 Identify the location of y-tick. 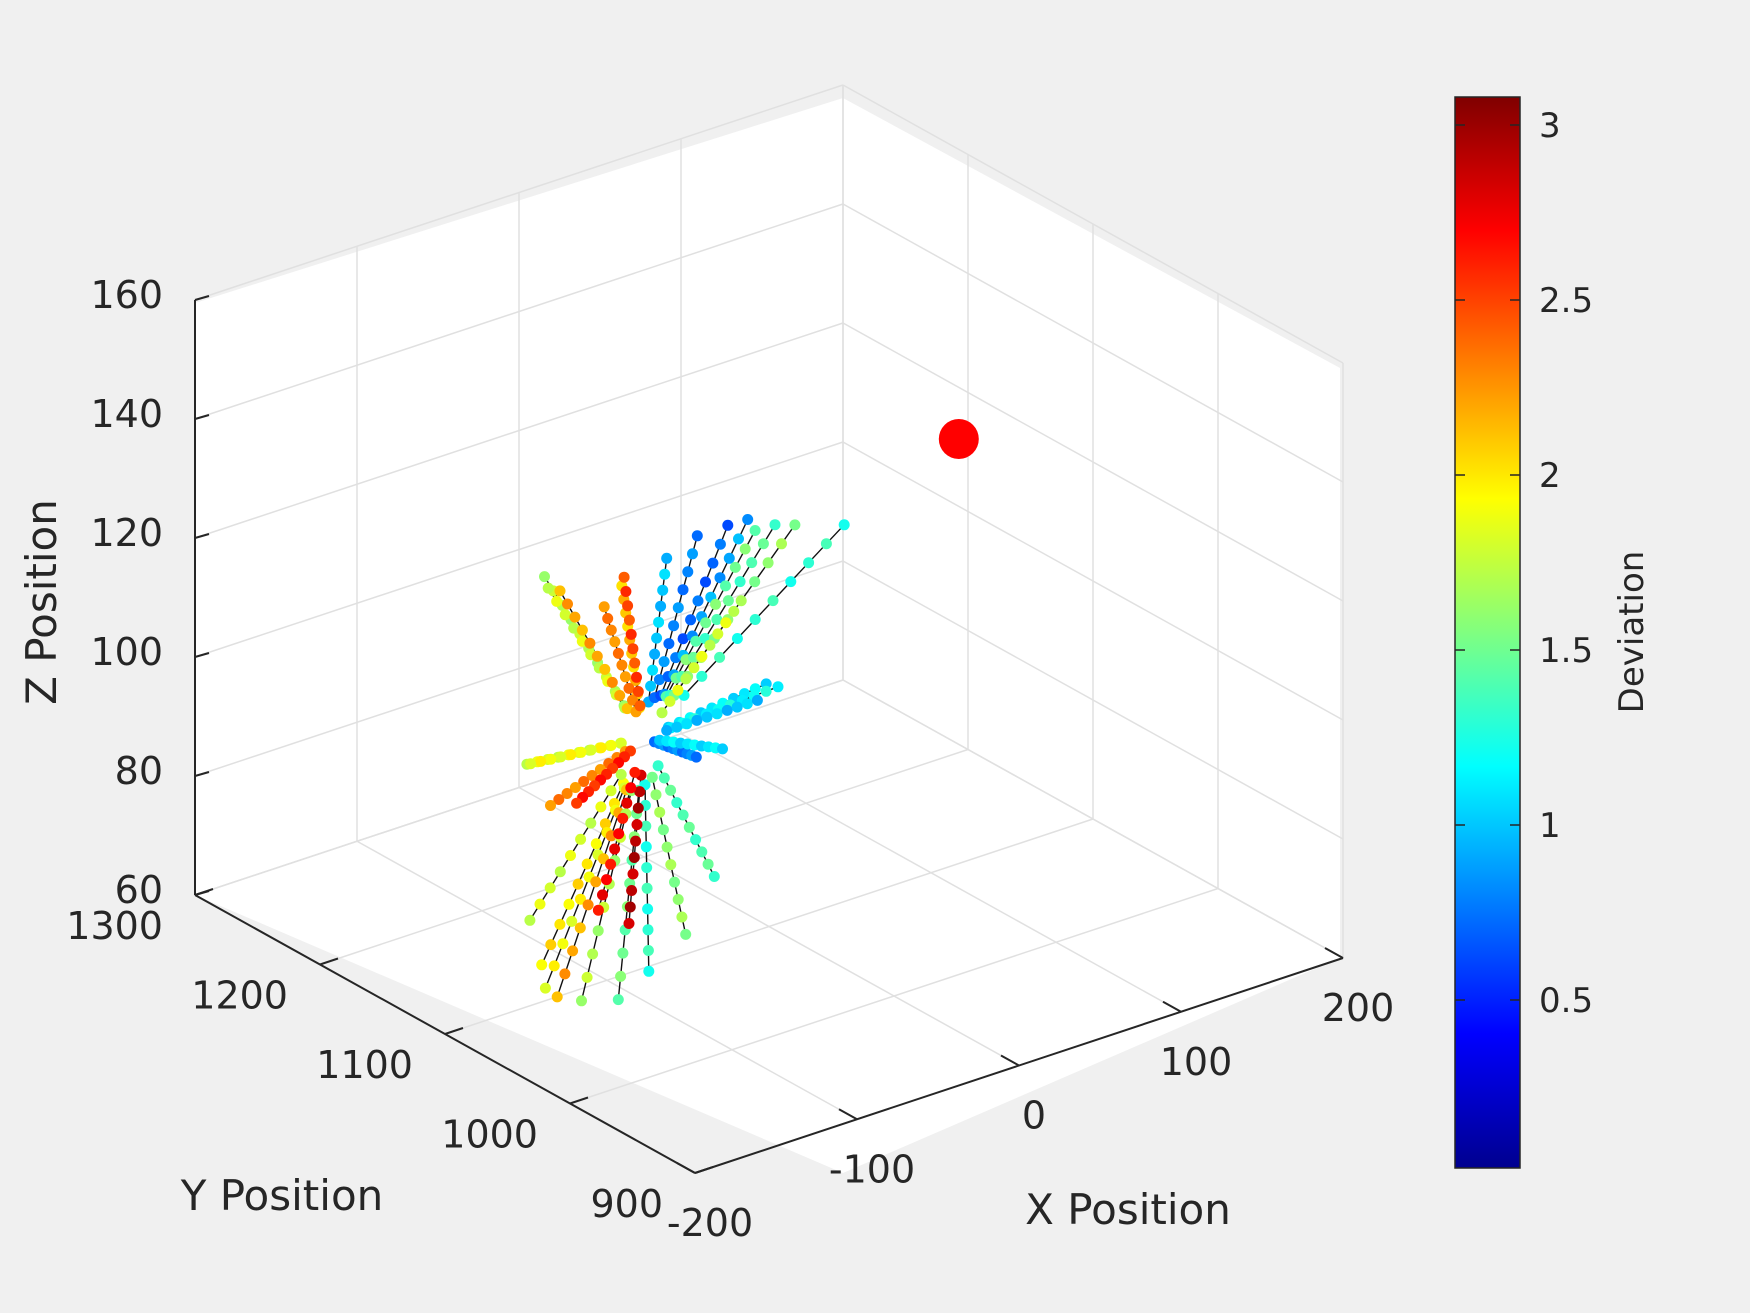
(329, 961).